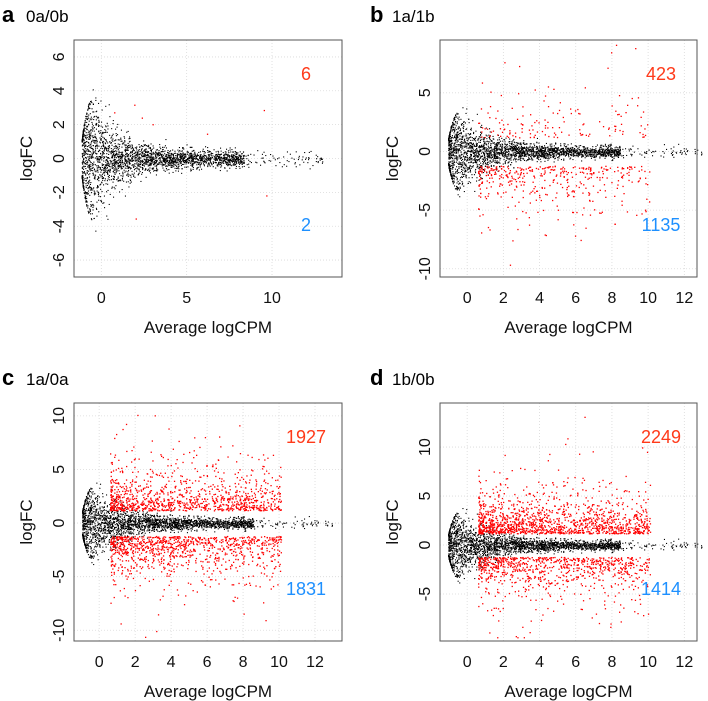  Describe the element at coordinates (376, 14) in the screenshot. I see `panel-letter: b` at that location.